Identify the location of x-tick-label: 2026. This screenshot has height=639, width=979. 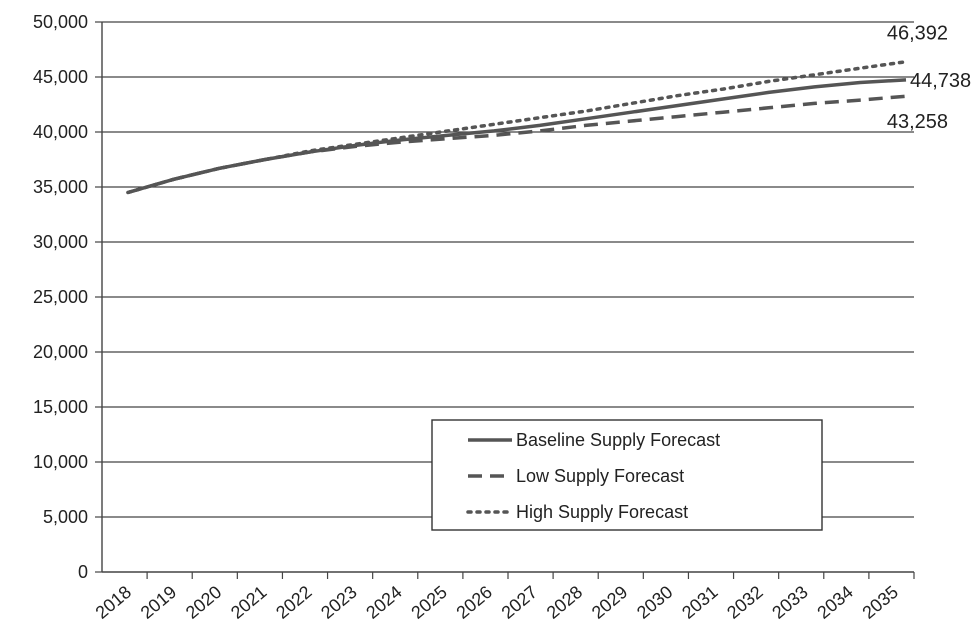
(474, 602).